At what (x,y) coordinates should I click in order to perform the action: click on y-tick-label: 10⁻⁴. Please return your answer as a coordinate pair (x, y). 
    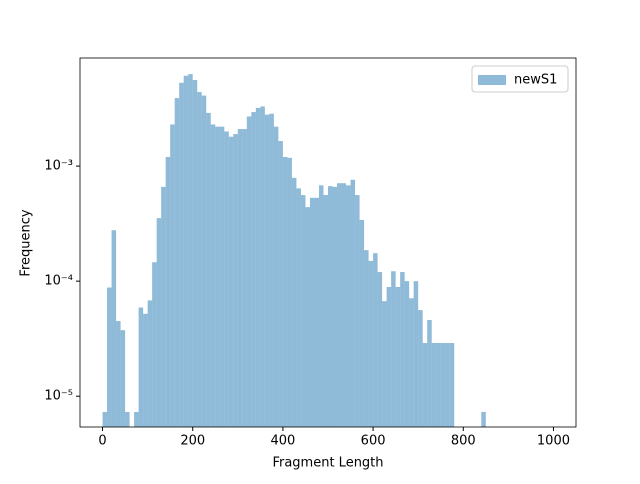
    Looking at the image, I should click on (58, 281).